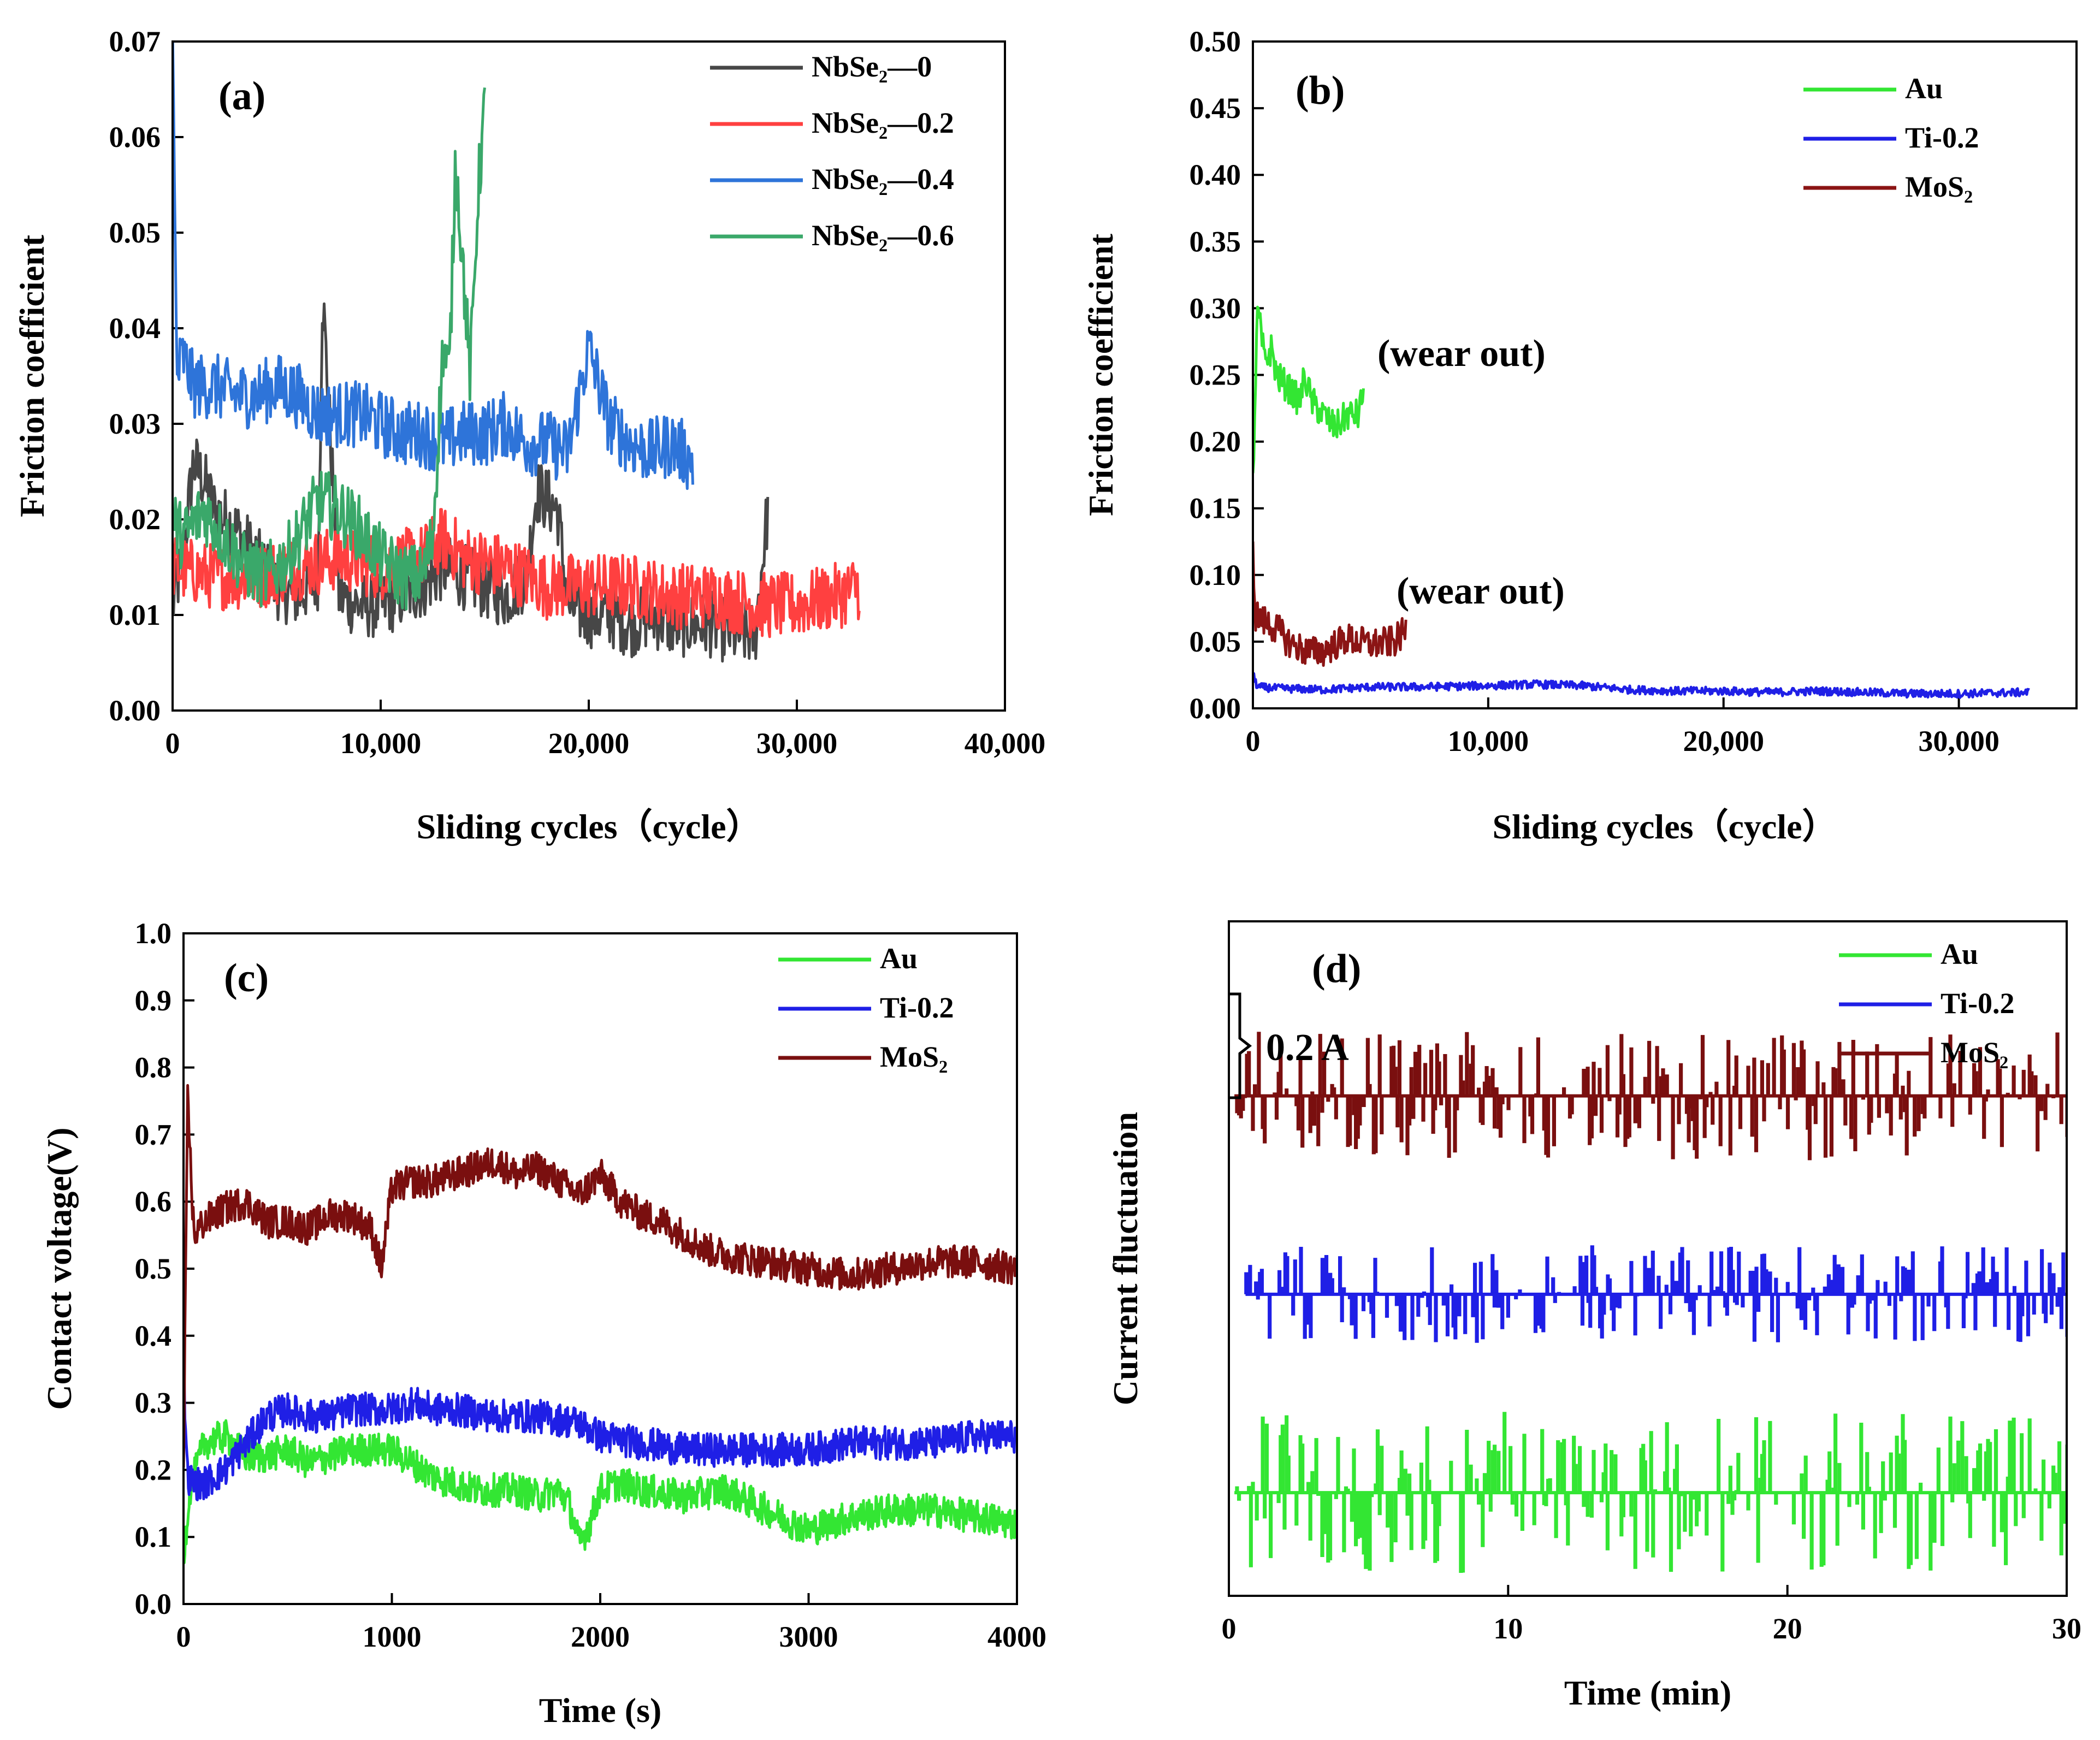 The width and height of the screenshot is (2100, 1740). Describe the element at coordinates (1508, 1628) in the screenshot. I see `x-tick-label: 10` at that location.